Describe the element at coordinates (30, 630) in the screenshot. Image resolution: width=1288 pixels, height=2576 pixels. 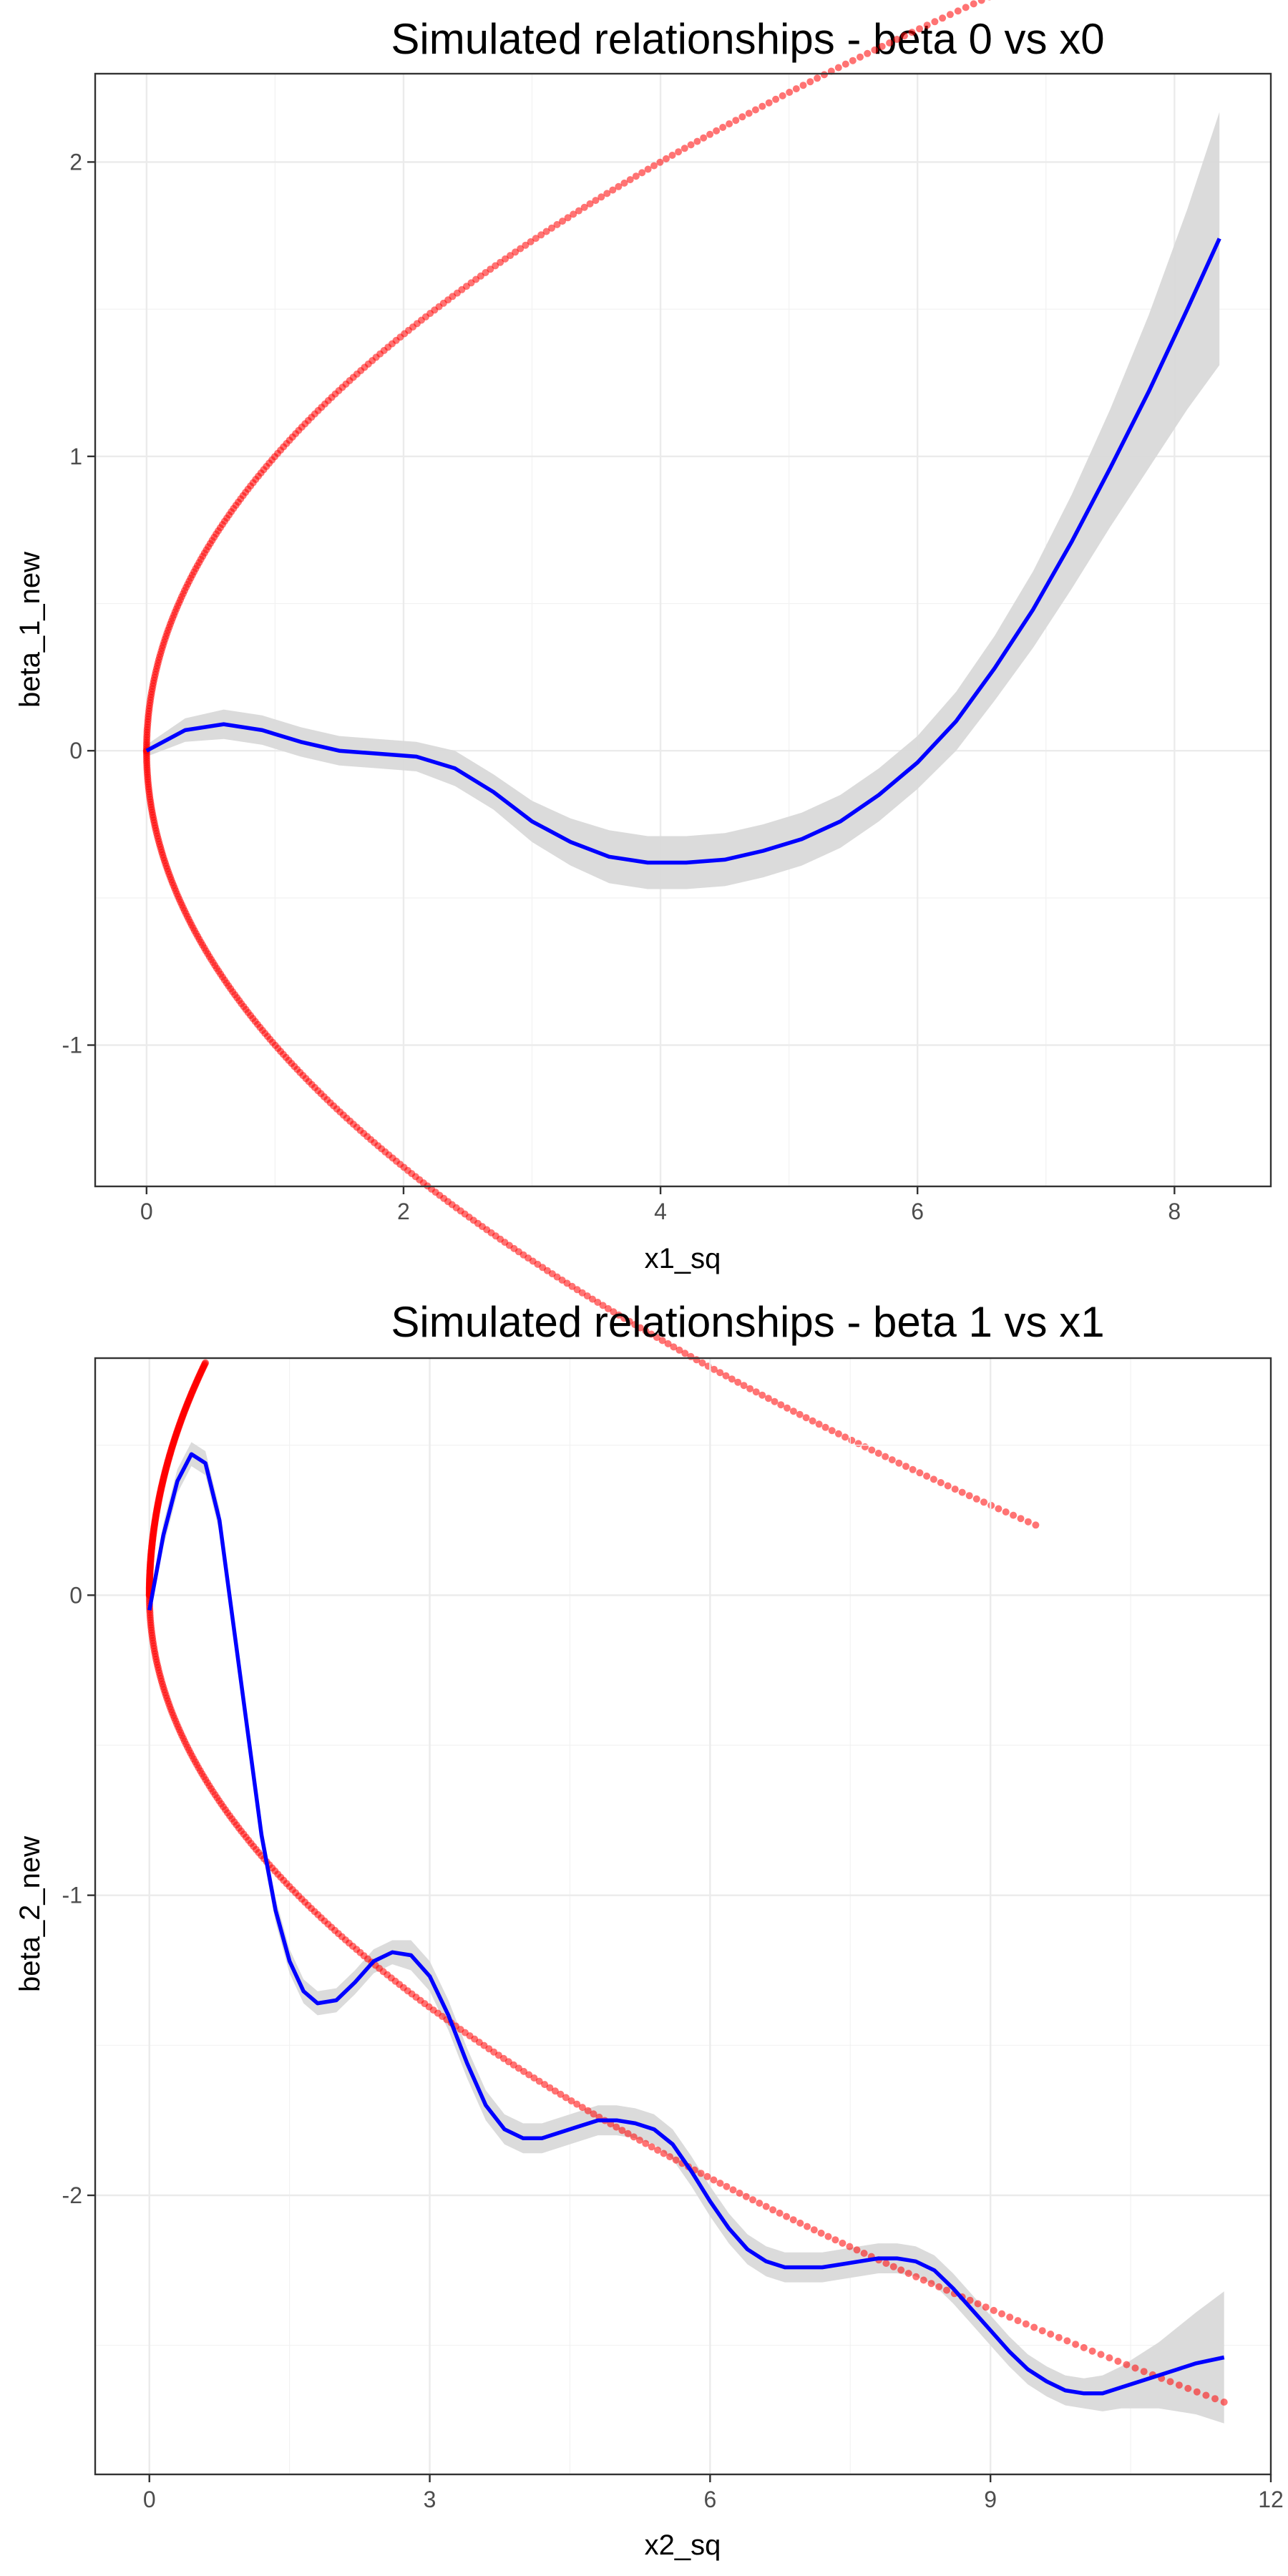
I see `chart-1-y-axis-title: beta_1_new` at that location.